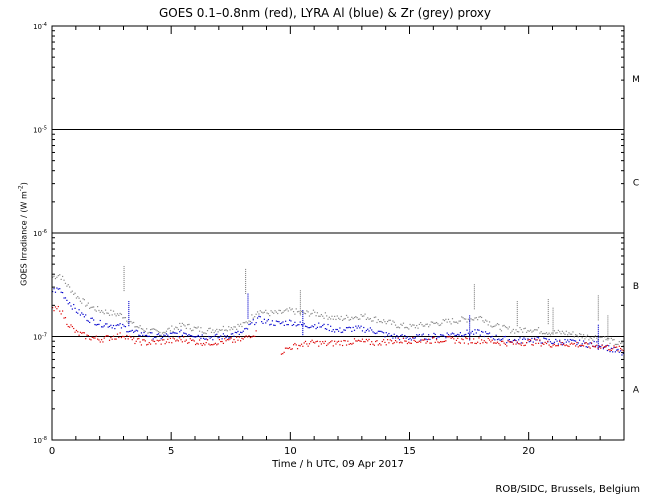  Describe the element at coordinates (636, 390) in the screenshot. I see `flare-class-label: A` at that location.